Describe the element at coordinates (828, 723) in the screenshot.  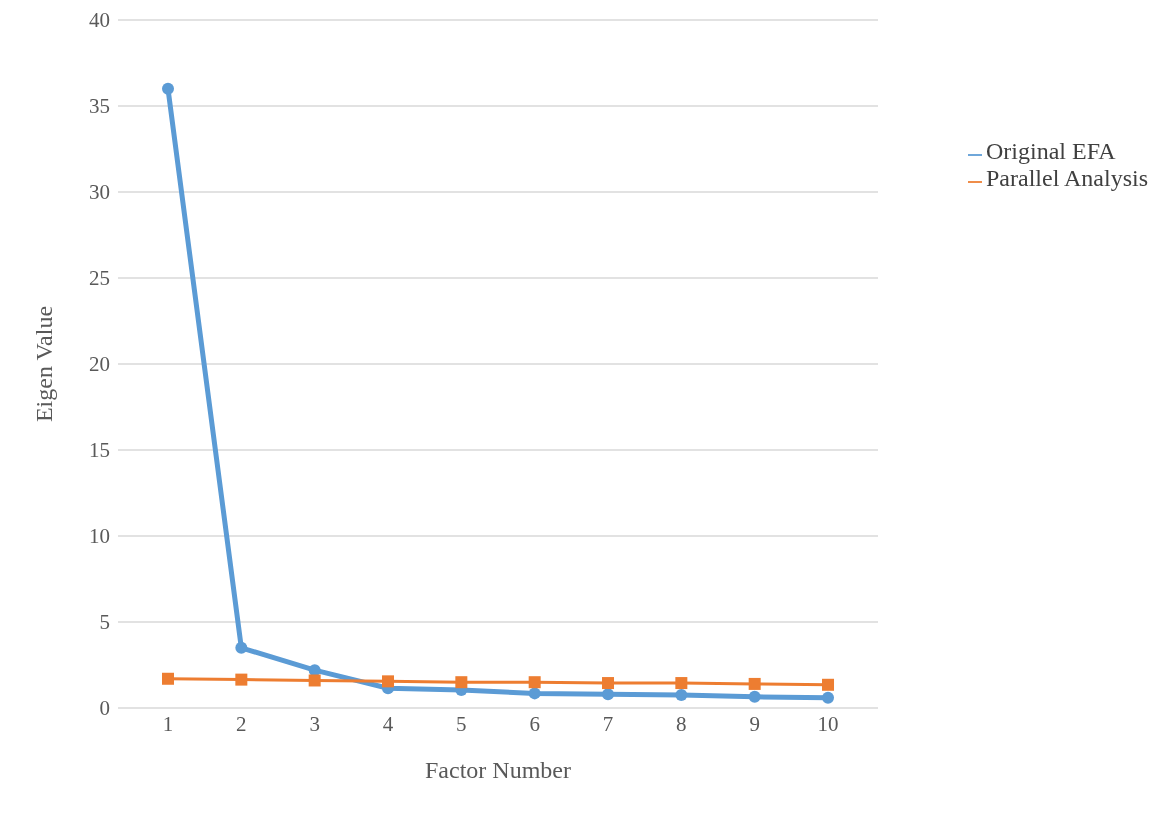
I see `x-tick-label: 10` at that location.